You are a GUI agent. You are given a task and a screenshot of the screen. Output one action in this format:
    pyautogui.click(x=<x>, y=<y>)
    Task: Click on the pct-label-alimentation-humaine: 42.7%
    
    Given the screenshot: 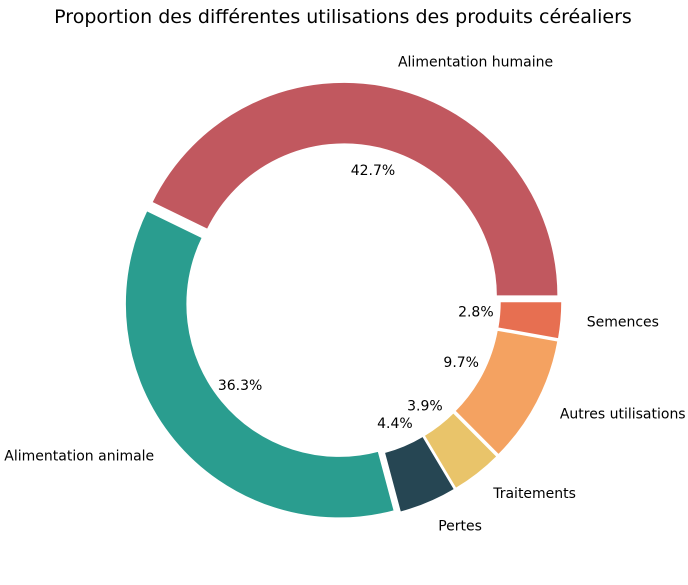 What is the action you would take?
    pyautogui.click(x=373, y=171)
    